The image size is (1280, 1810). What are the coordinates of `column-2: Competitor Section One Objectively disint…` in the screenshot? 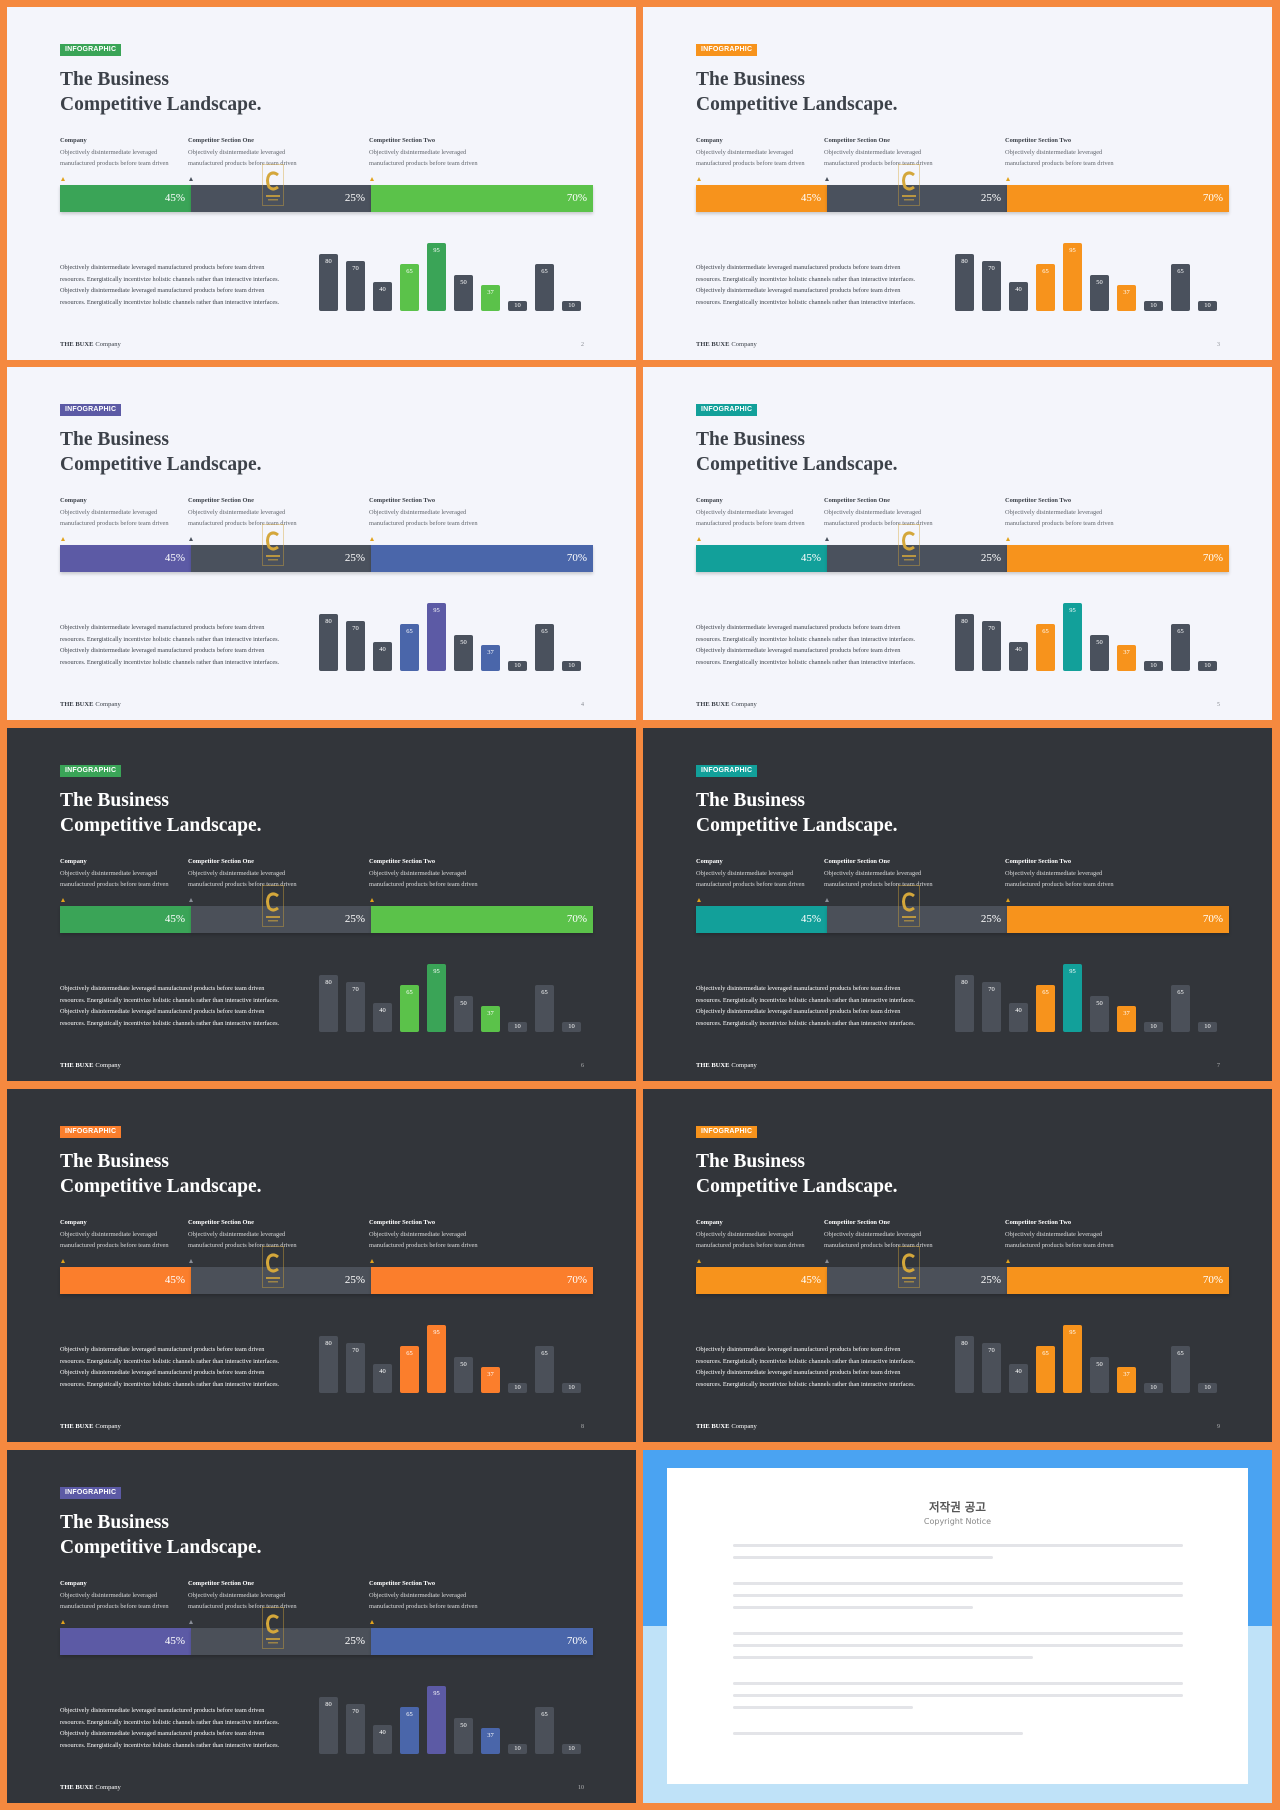 It's located at (878, 152).